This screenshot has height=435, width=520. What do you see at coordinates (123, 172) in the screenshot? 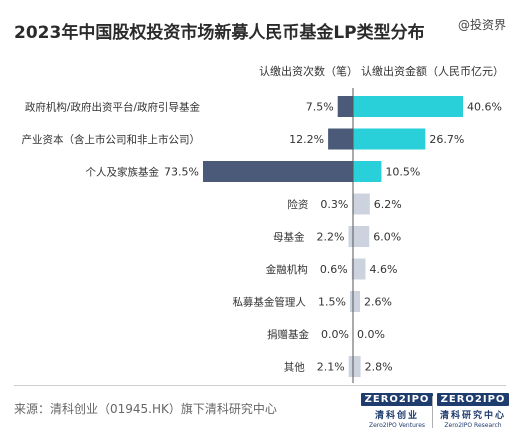
I see `category-label: 个人及家族基金` at bounding box center [123, 172].